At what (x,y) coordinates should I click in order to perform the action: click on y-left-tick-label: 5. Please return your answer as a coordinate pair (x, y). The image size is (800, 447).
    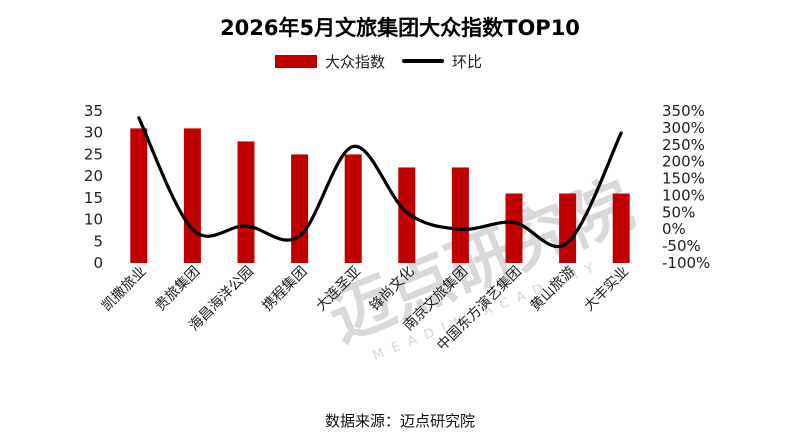
    Looking at the image, I should click on (98, 241).